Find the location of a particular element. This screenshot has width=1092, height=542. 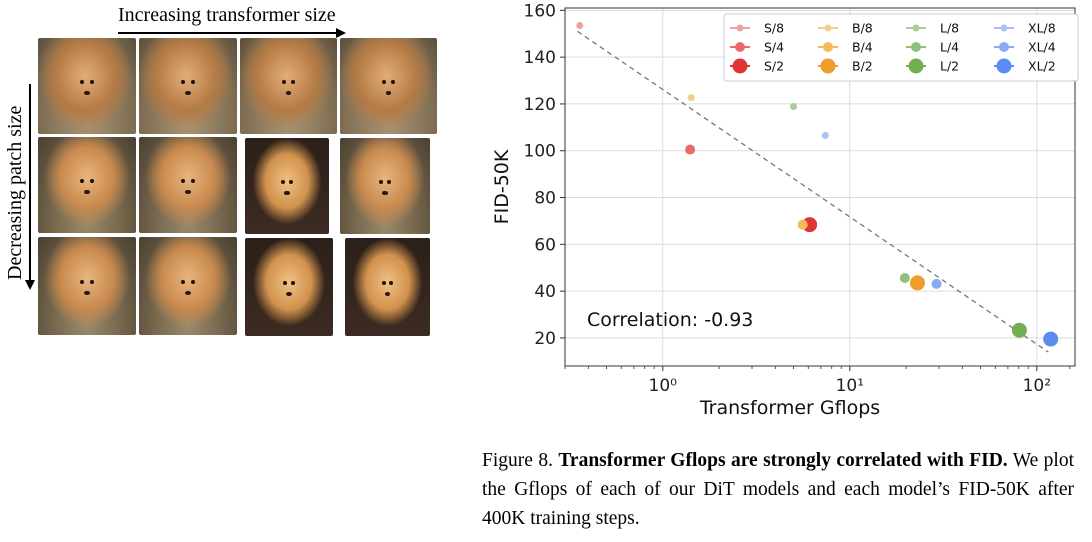

x-axis-title: Transformer Gflops is located at coordinates (789, 408).